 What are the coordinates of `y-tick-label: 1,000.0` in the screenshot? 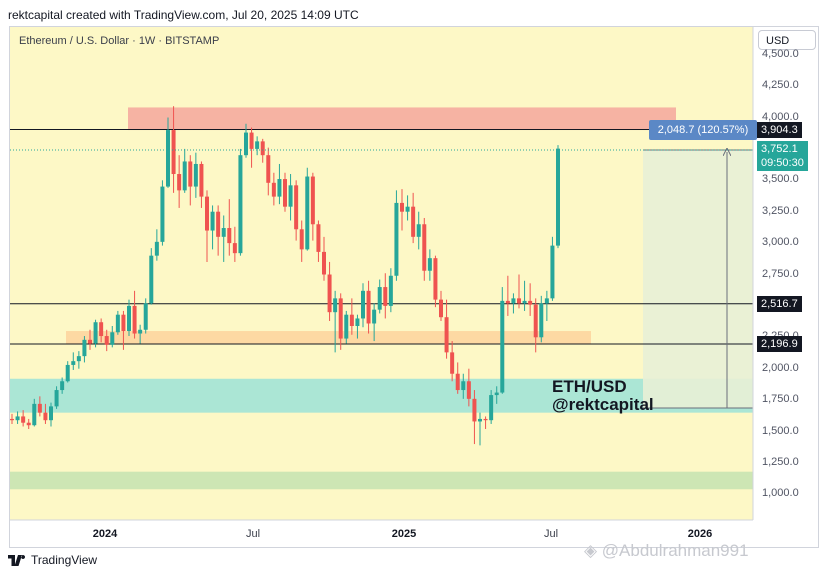 It's located at (780, 493).